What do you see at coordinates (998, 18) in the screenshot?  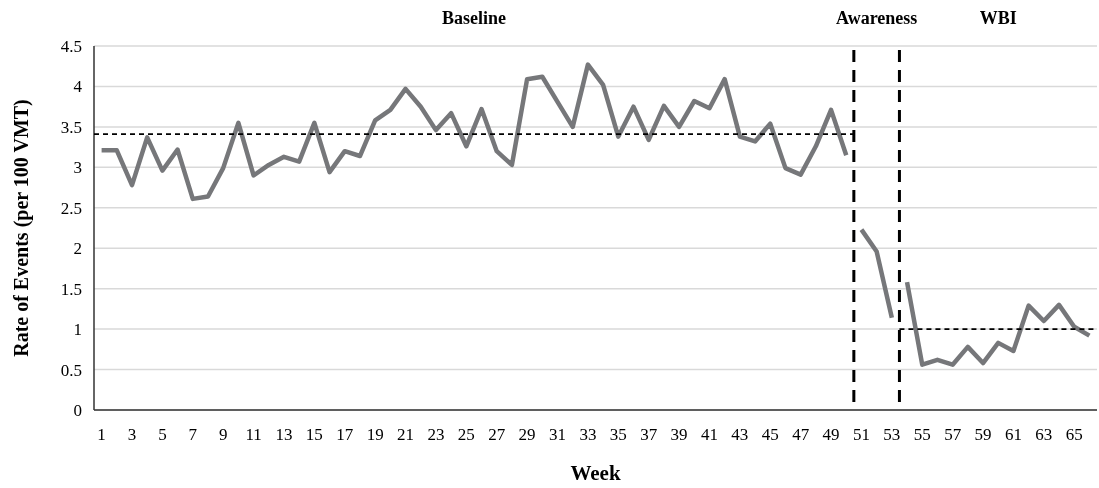 I see `text: WBI` at bounding box center [998, 18].